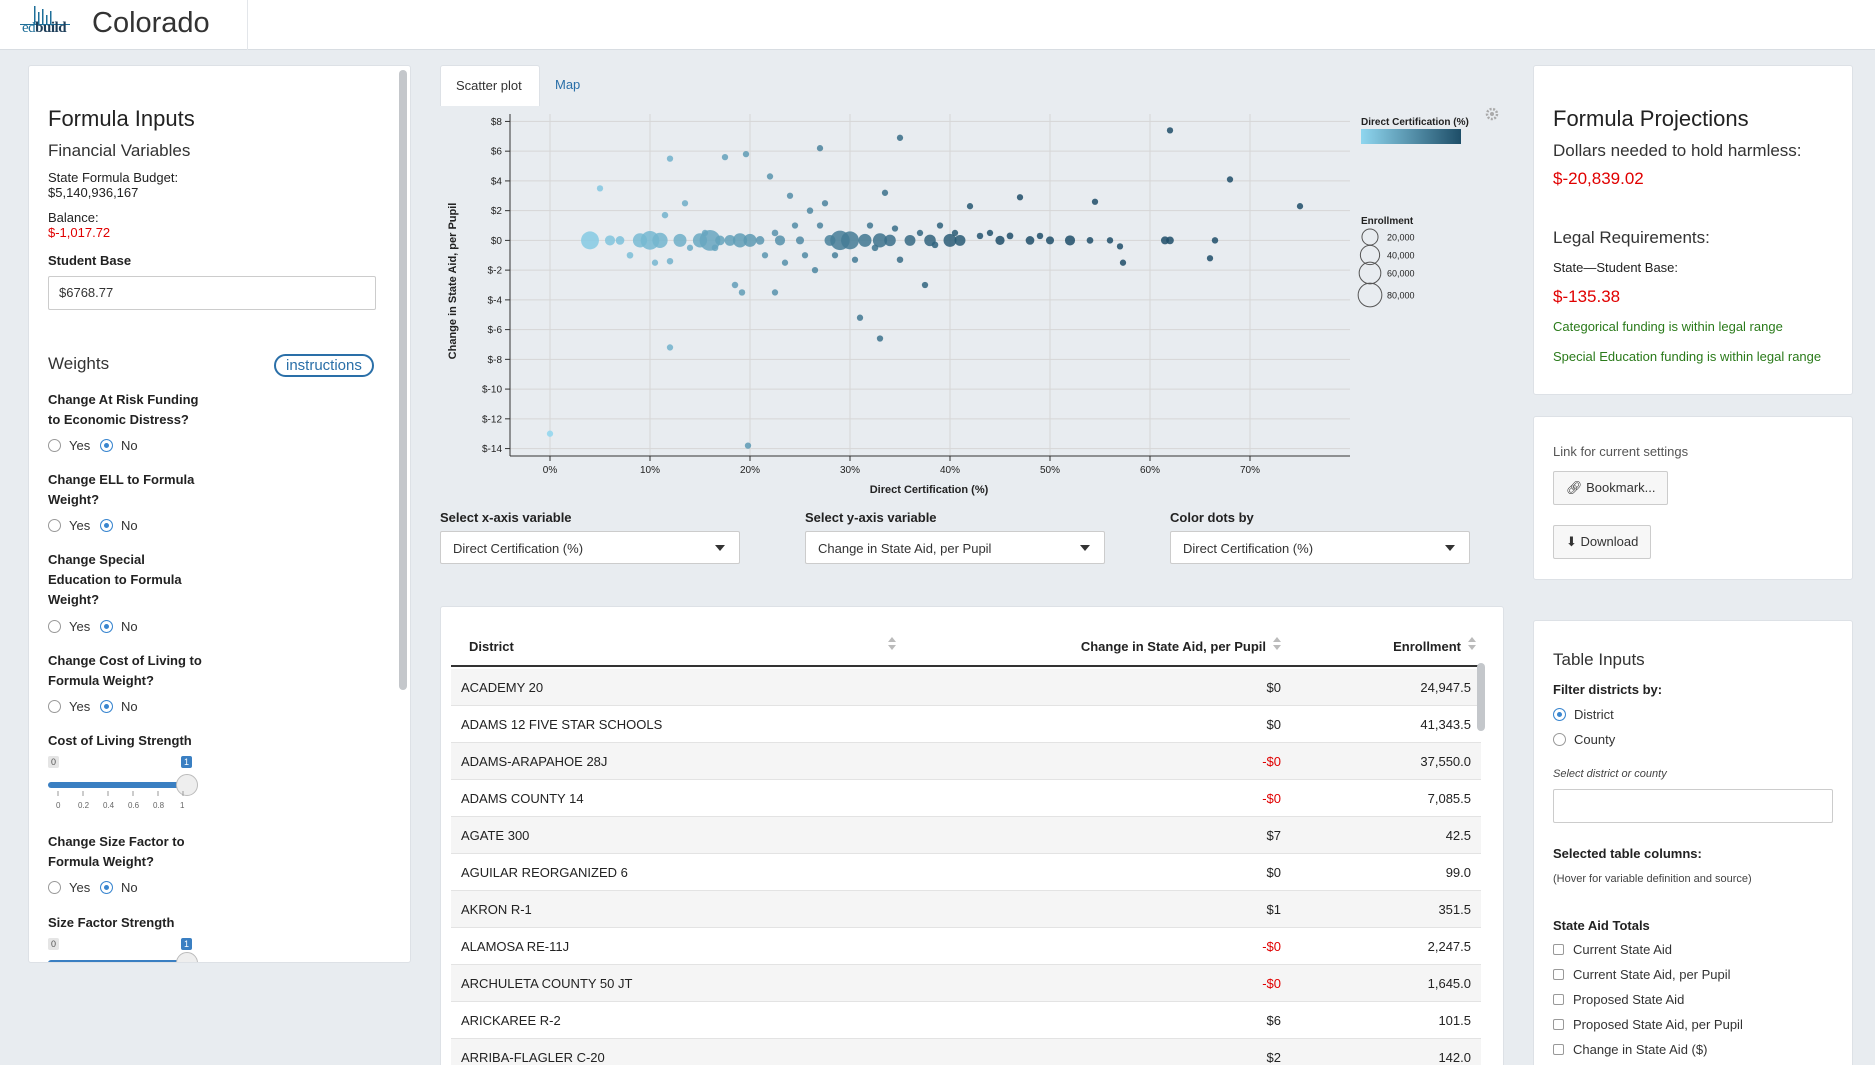 This screenshot has height=1065, width=1875. Describe the element at coordinates (955, 547) in the screenshot. I see `y-axis-select: Change in State Aid, per Pupil` at that location.